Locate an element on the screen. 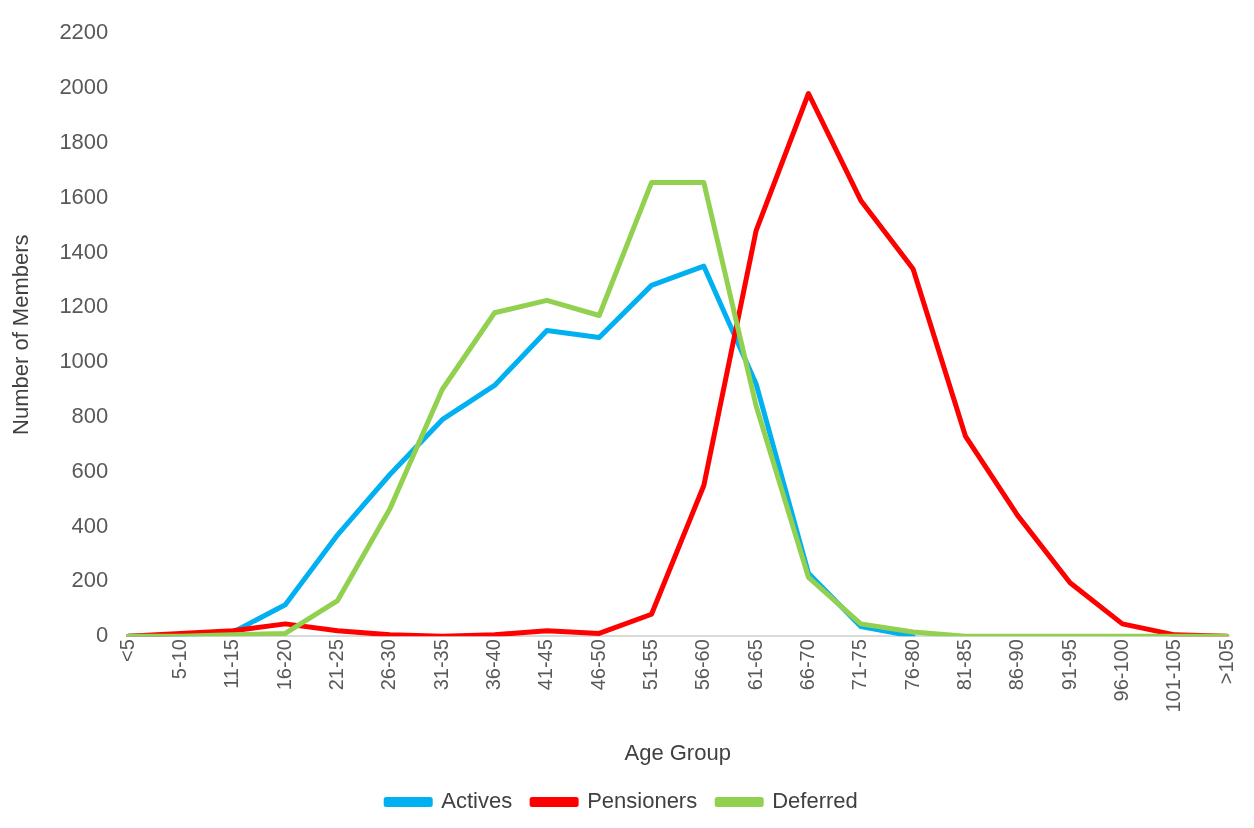 Image resolution: width=1254 pixels, height=828 pixels. x-tick-label: 41-45 is located at coordinates (545, 665).